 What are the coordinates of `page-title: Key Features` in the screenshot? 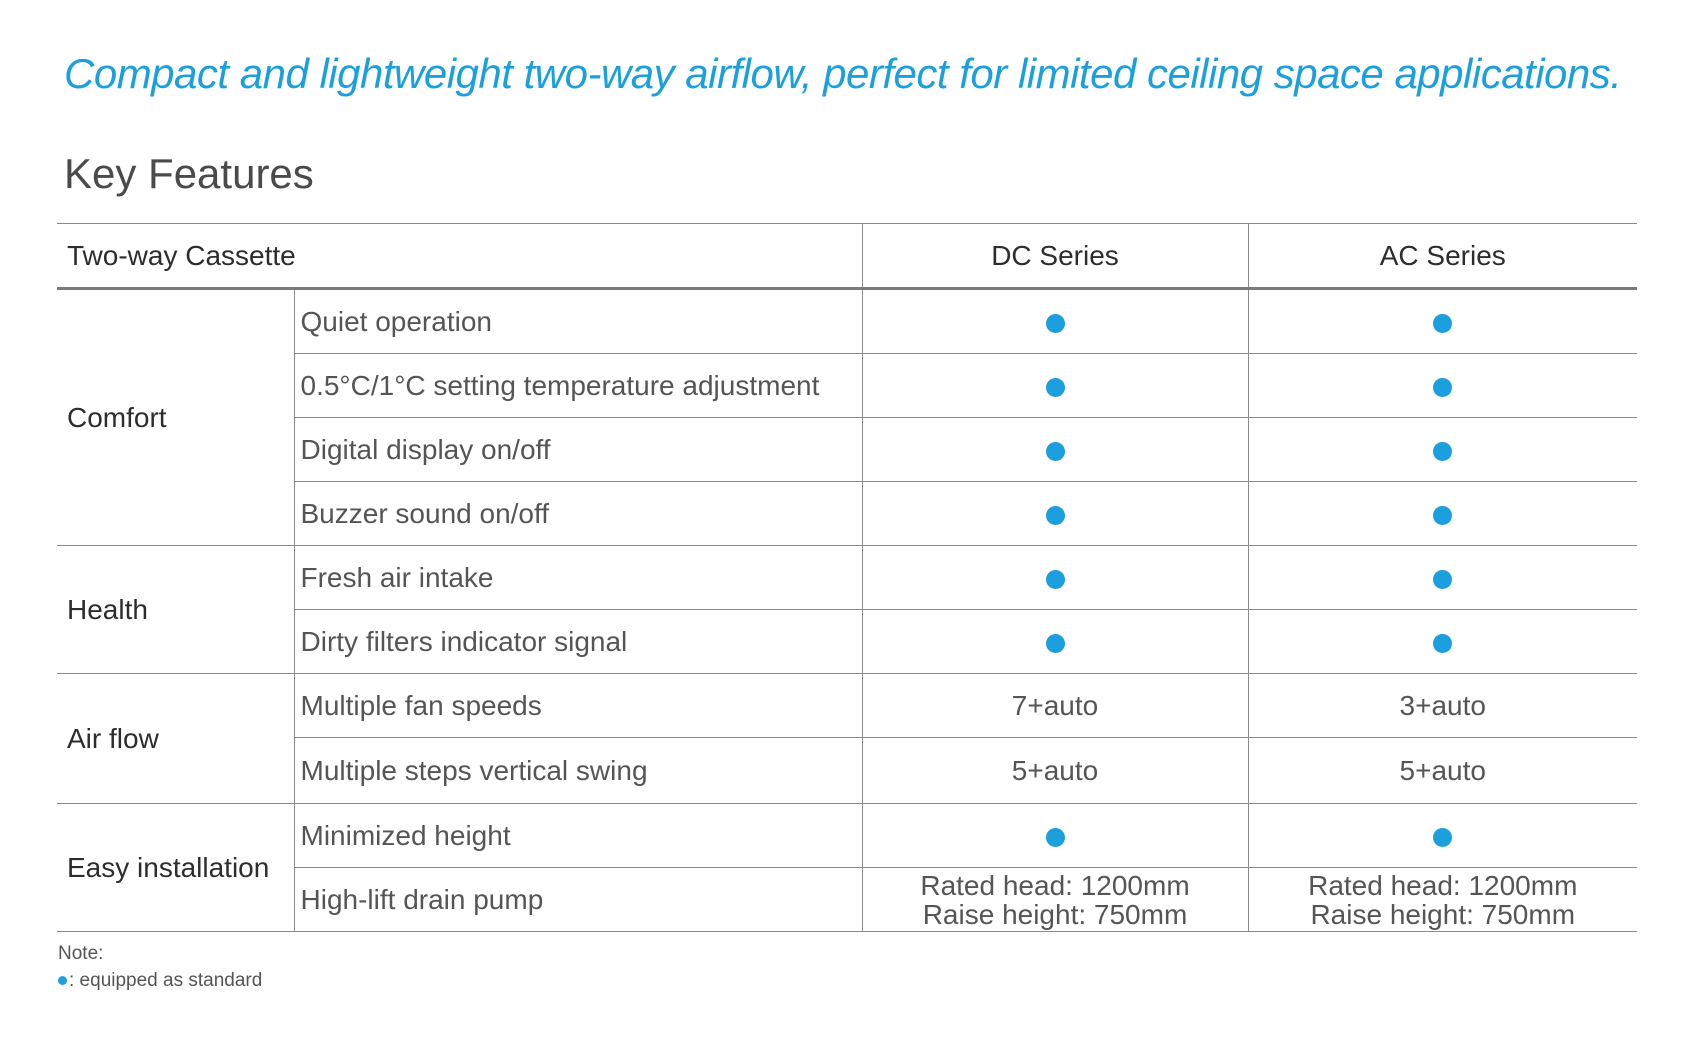 It's located at (189, 173).